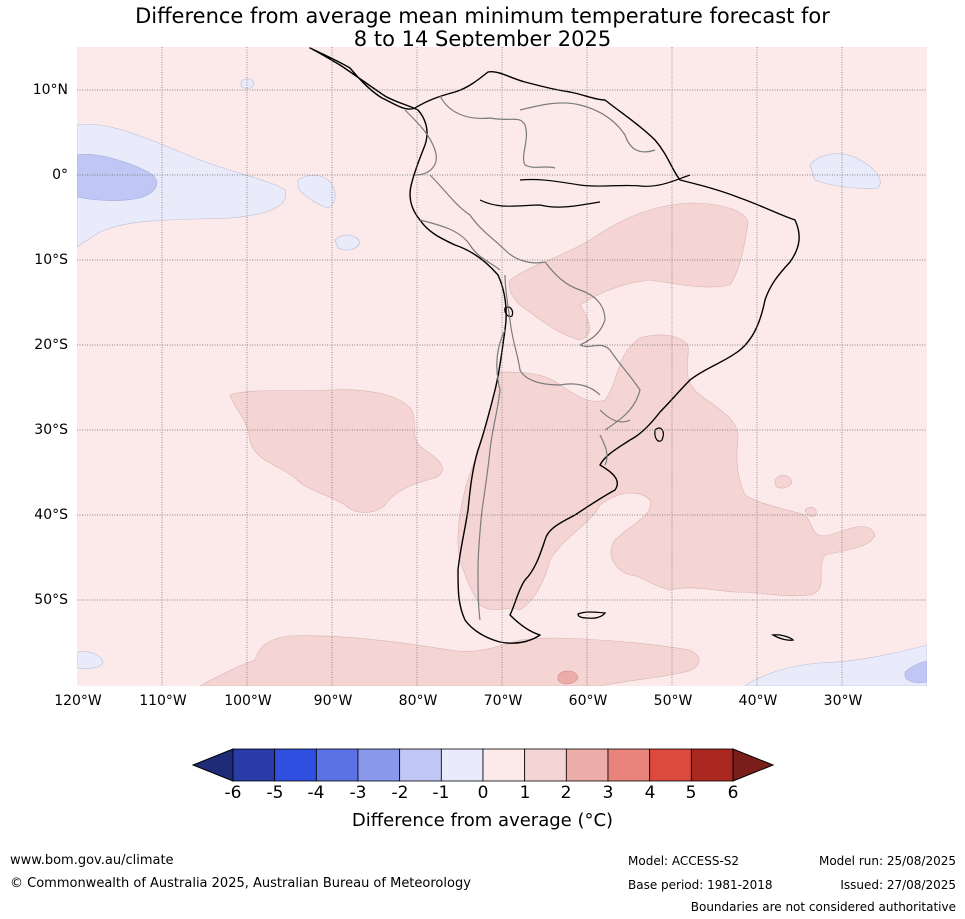  Describe the element at coordinates (233, 793) in the screenshot. I see `colorbar-tick: -6` at that location.